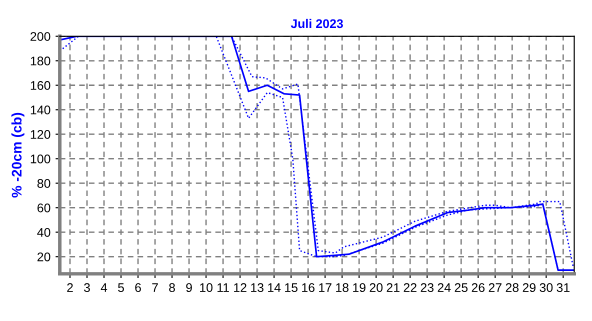  Describe the element at coordinates (138, 287) in the screenshot. I see `x-tick-label: 6` at that location.